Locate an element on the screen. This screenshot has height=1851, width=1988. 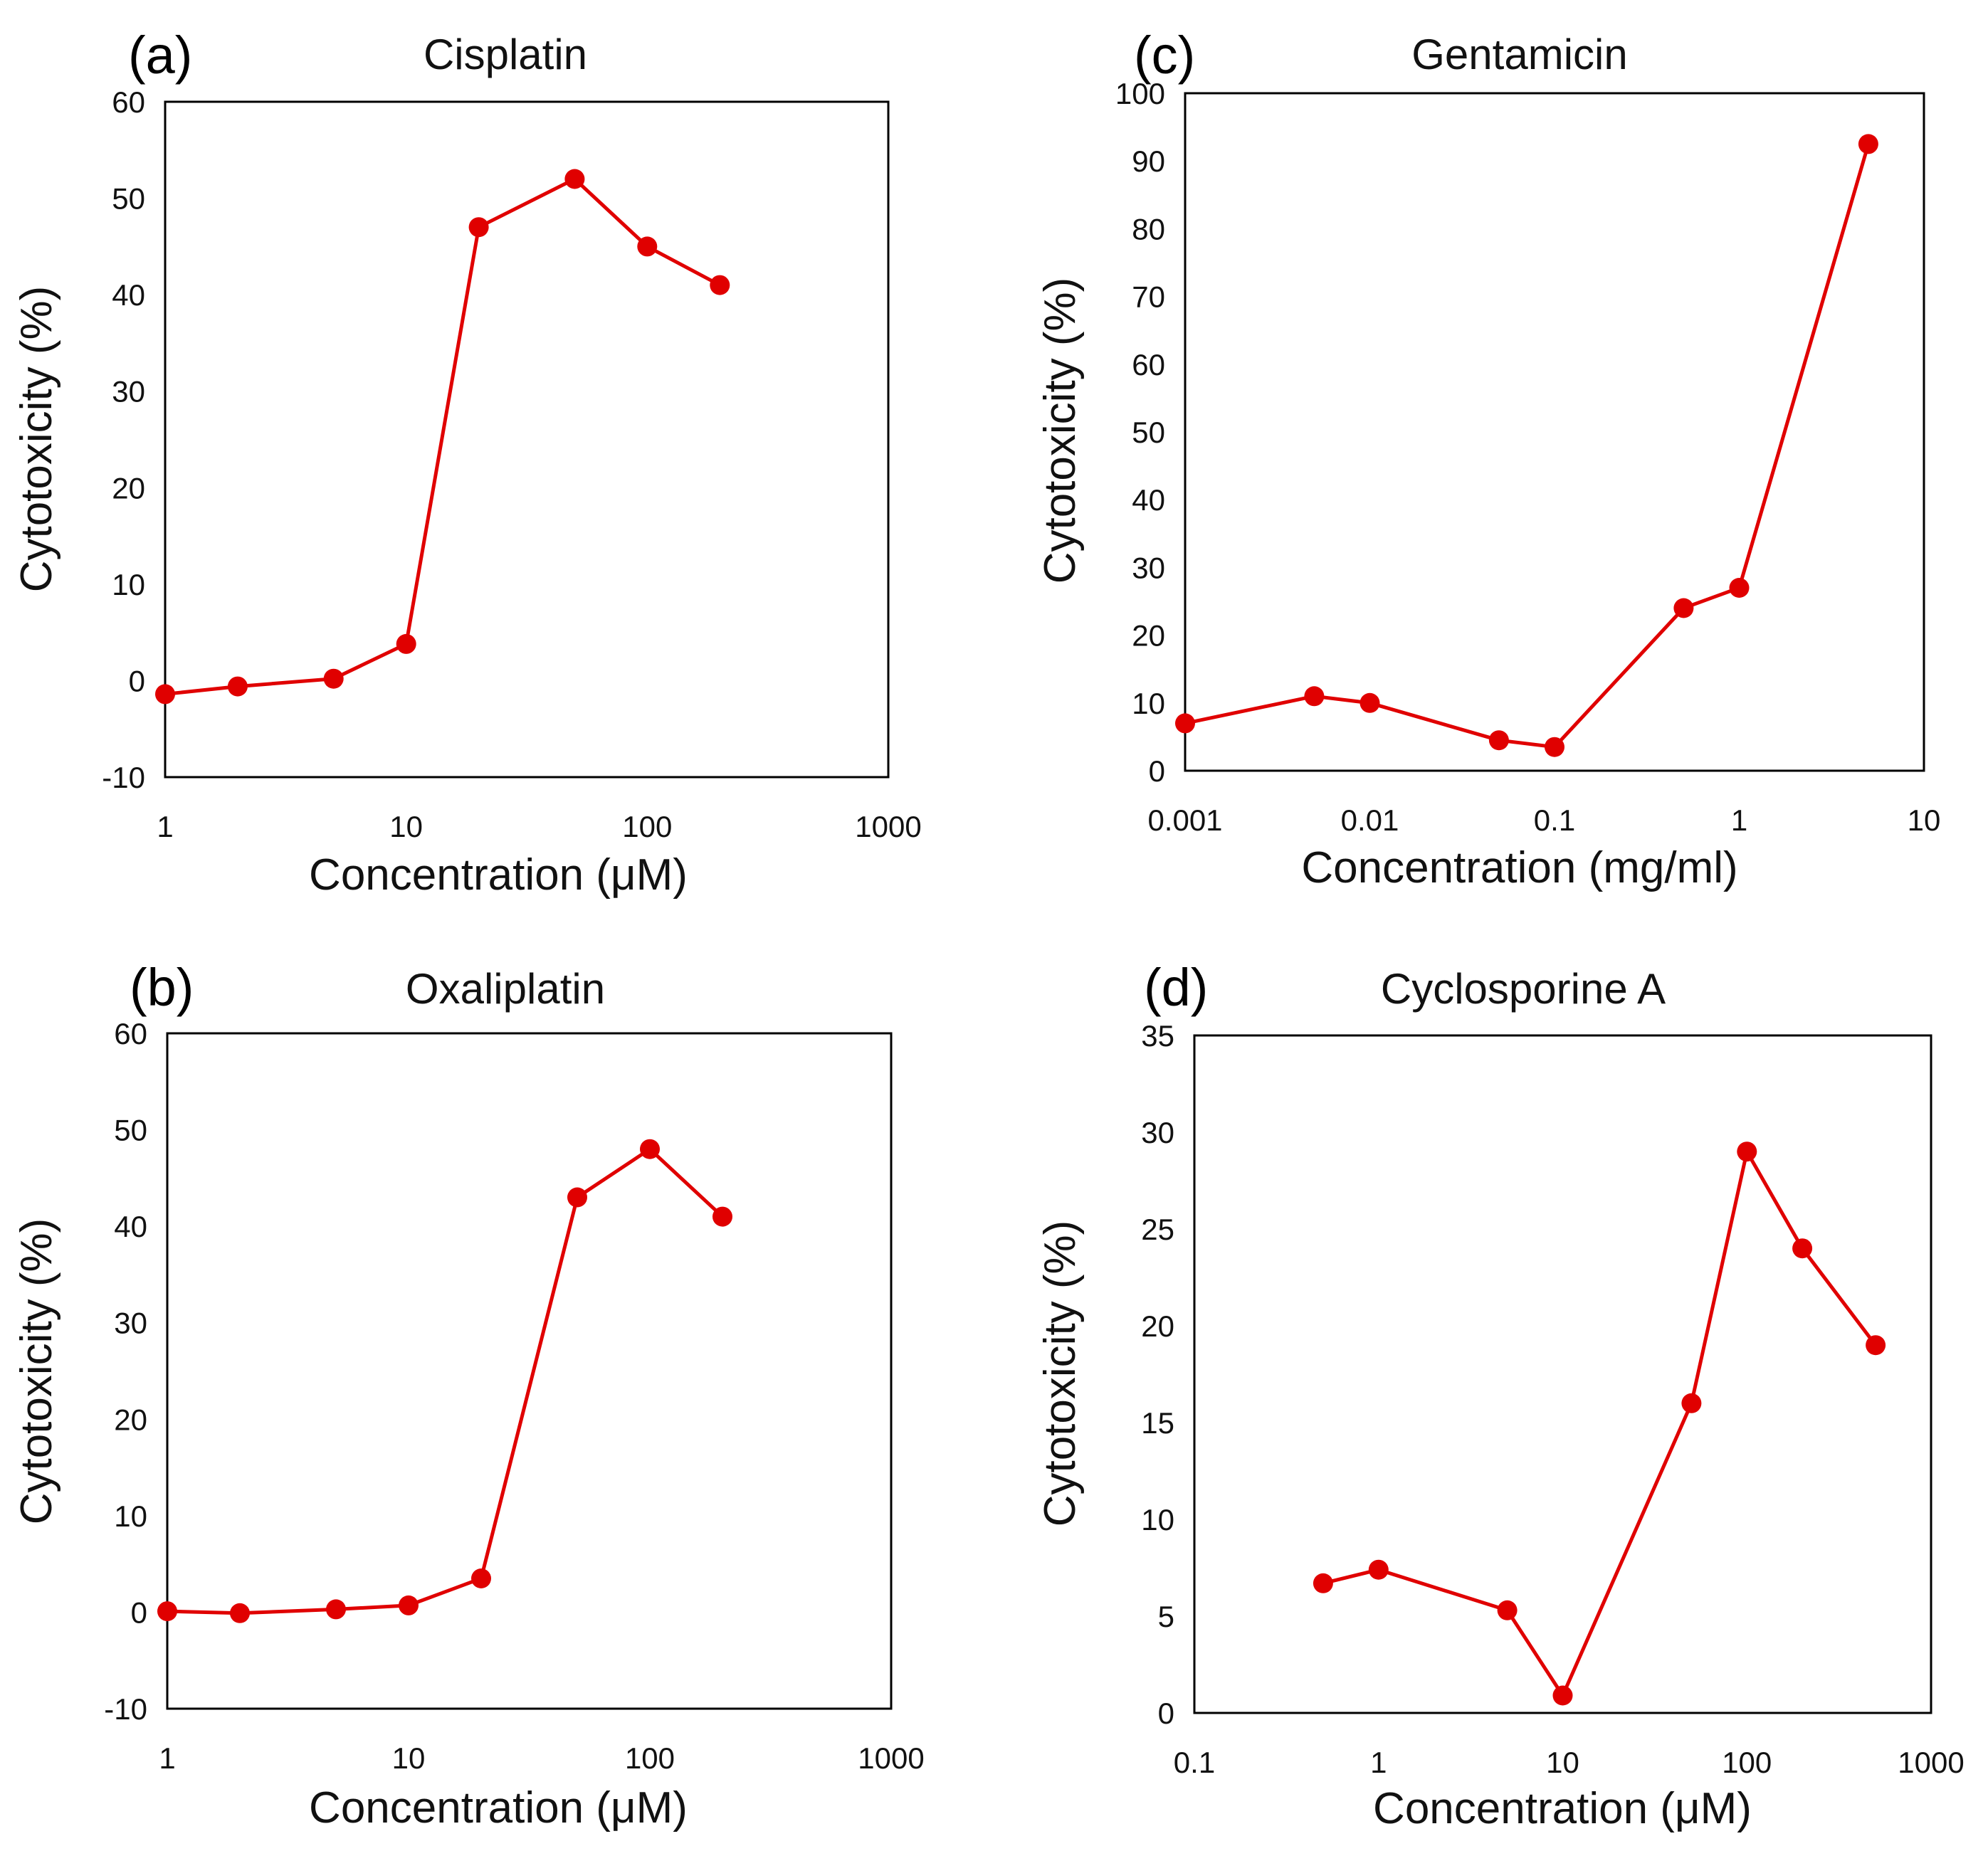
x-tick-labels: 0.1 1 10 100 1000 is located at coordinates (1569, 1762).